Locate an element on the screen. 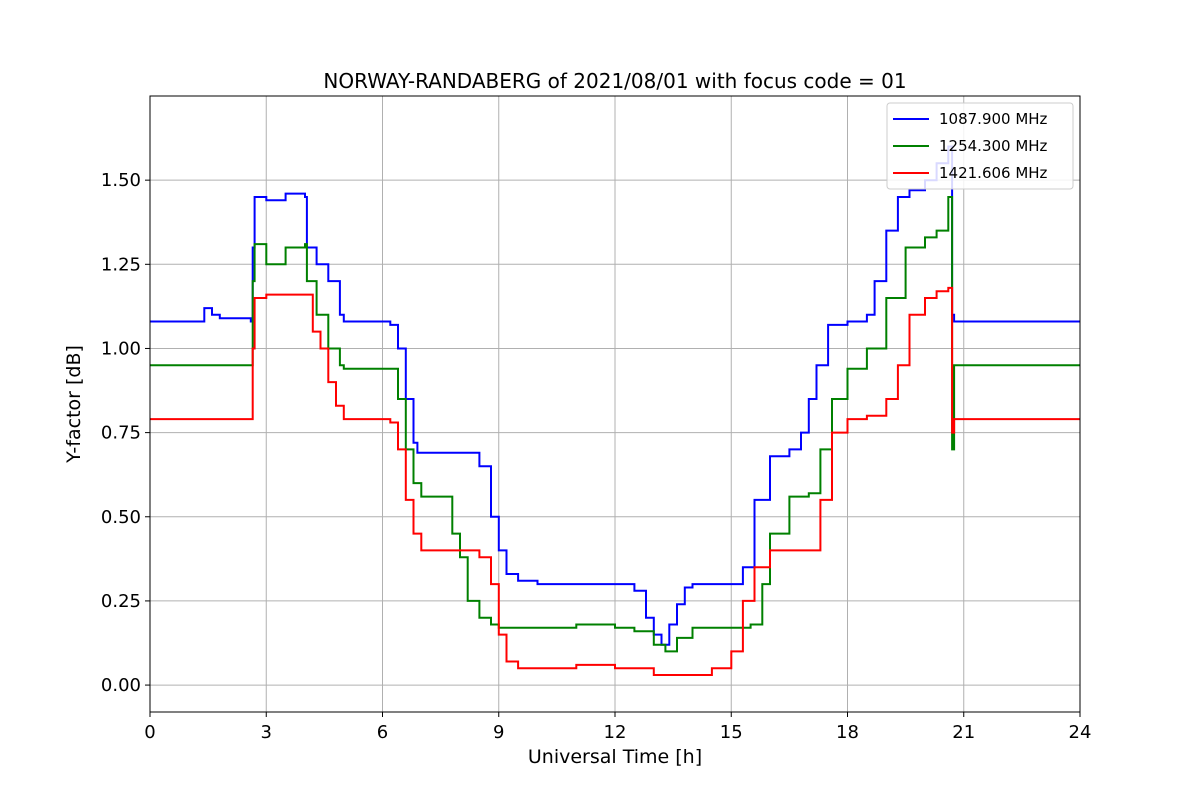  legend: 1087.900 MHz 1254.300 MHz 1421.606 MHz is located at coordinates (980, 146).